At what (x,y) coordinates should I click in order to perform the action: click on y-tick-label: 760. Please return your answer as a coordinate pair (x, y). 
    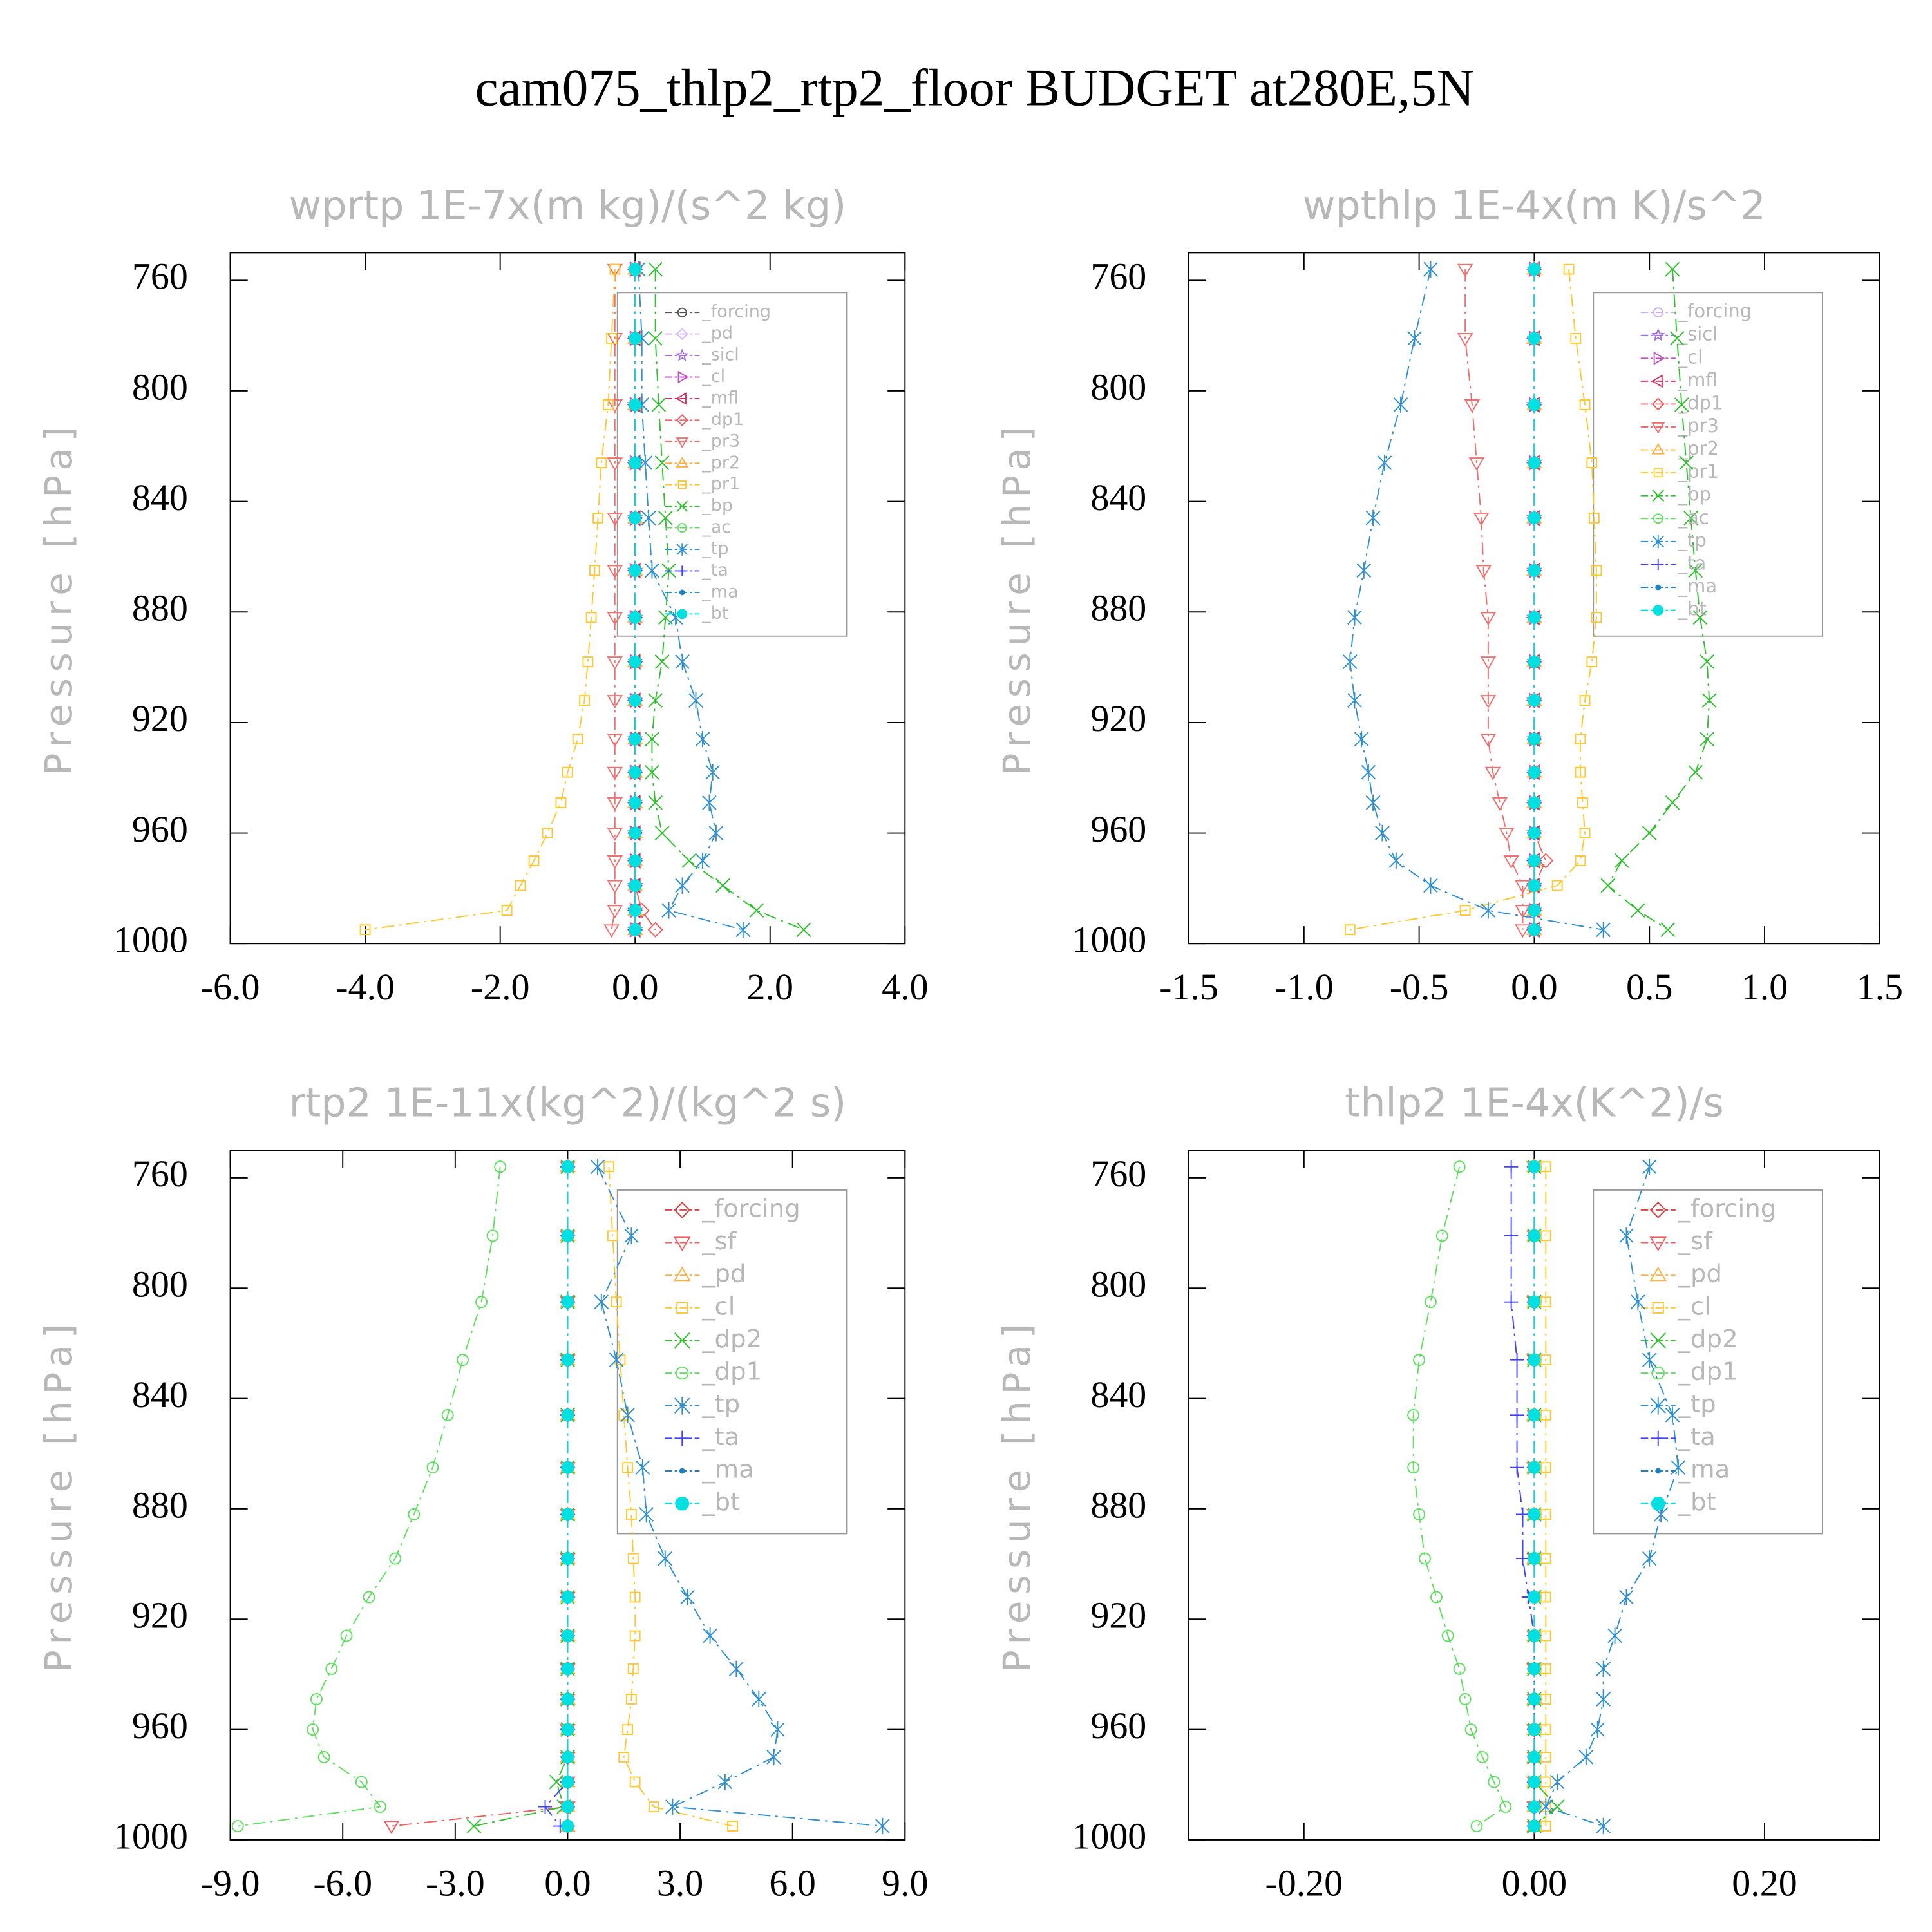
    Looking at the image, I should click on (160, 277).